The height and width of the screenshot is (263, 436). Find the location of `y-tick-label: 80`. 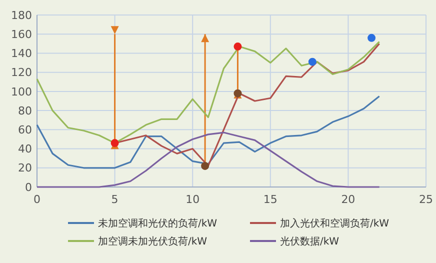

y-tick-label: 80 is located at coordinates (25, 111).